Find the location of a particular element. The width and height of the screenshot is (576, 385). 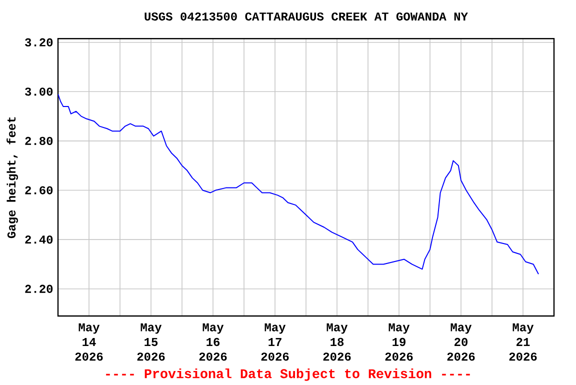

x-tick-label: May 17 2026 is located at coordinates (275, 342).